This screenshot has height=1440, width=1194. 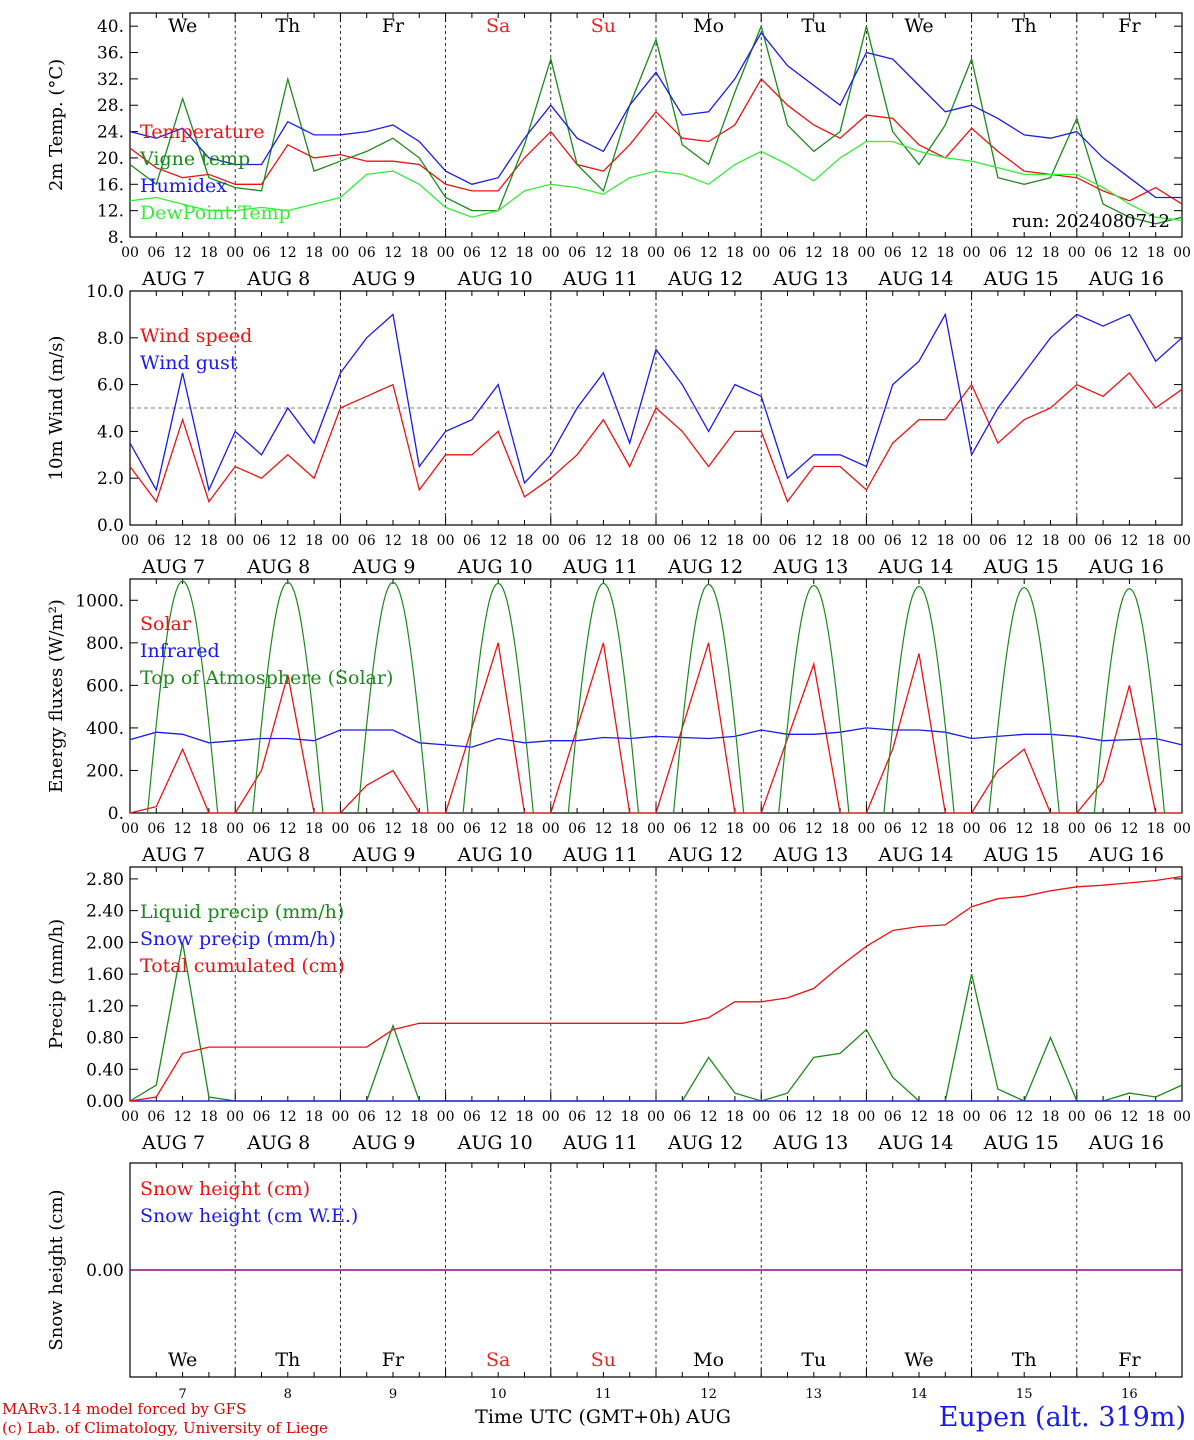 What do you see at coordinates (1129, 26) in the screenshot?
I see `weekday-label-top: Fr` at bounding box center [1129, 26].